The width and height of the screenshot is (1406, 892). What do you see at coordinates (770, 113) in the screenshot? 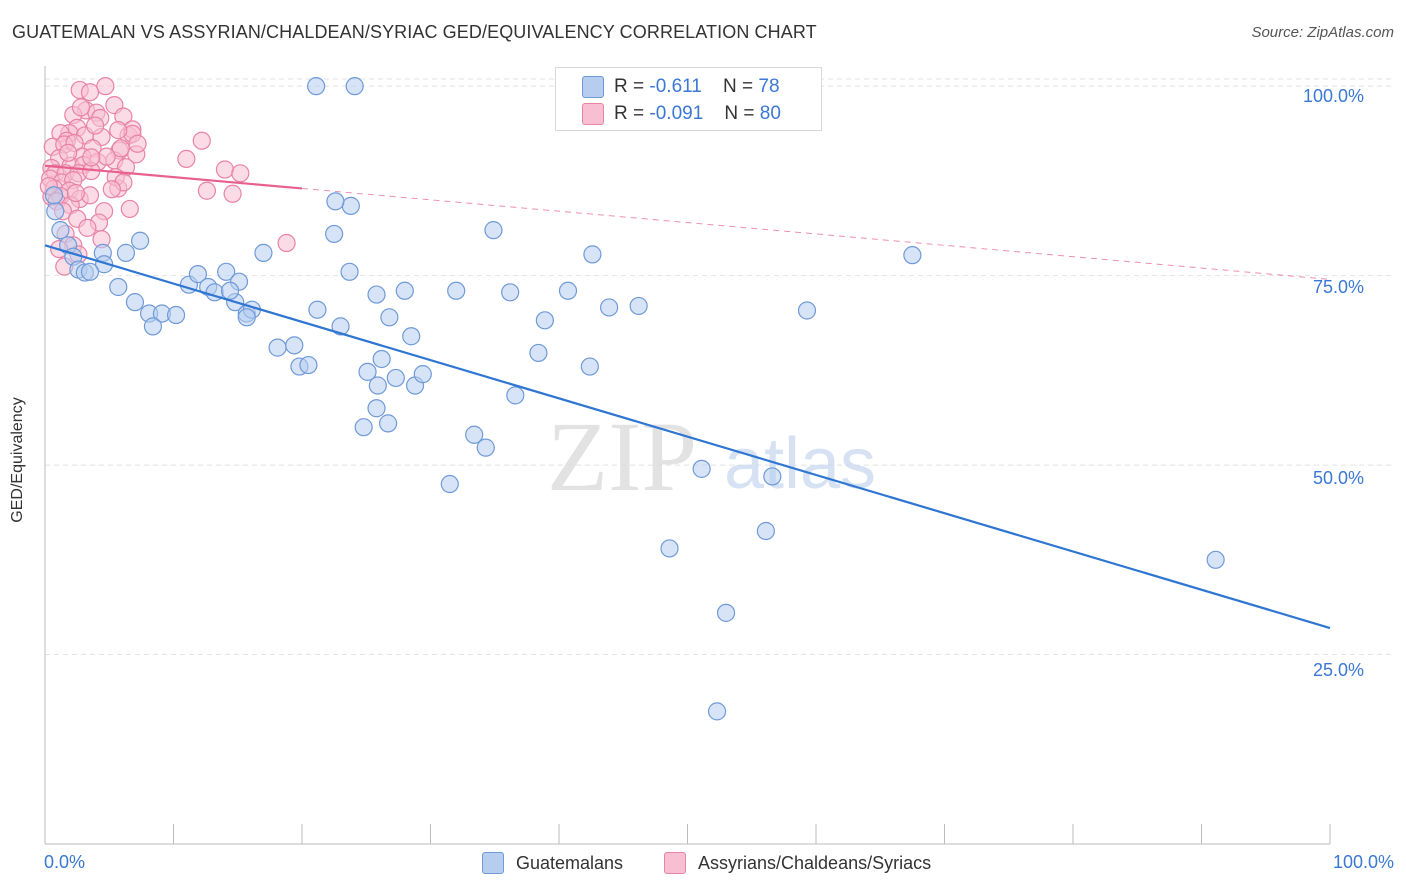
I see `legend-n-value: 80` at bounding box center [770, 113].